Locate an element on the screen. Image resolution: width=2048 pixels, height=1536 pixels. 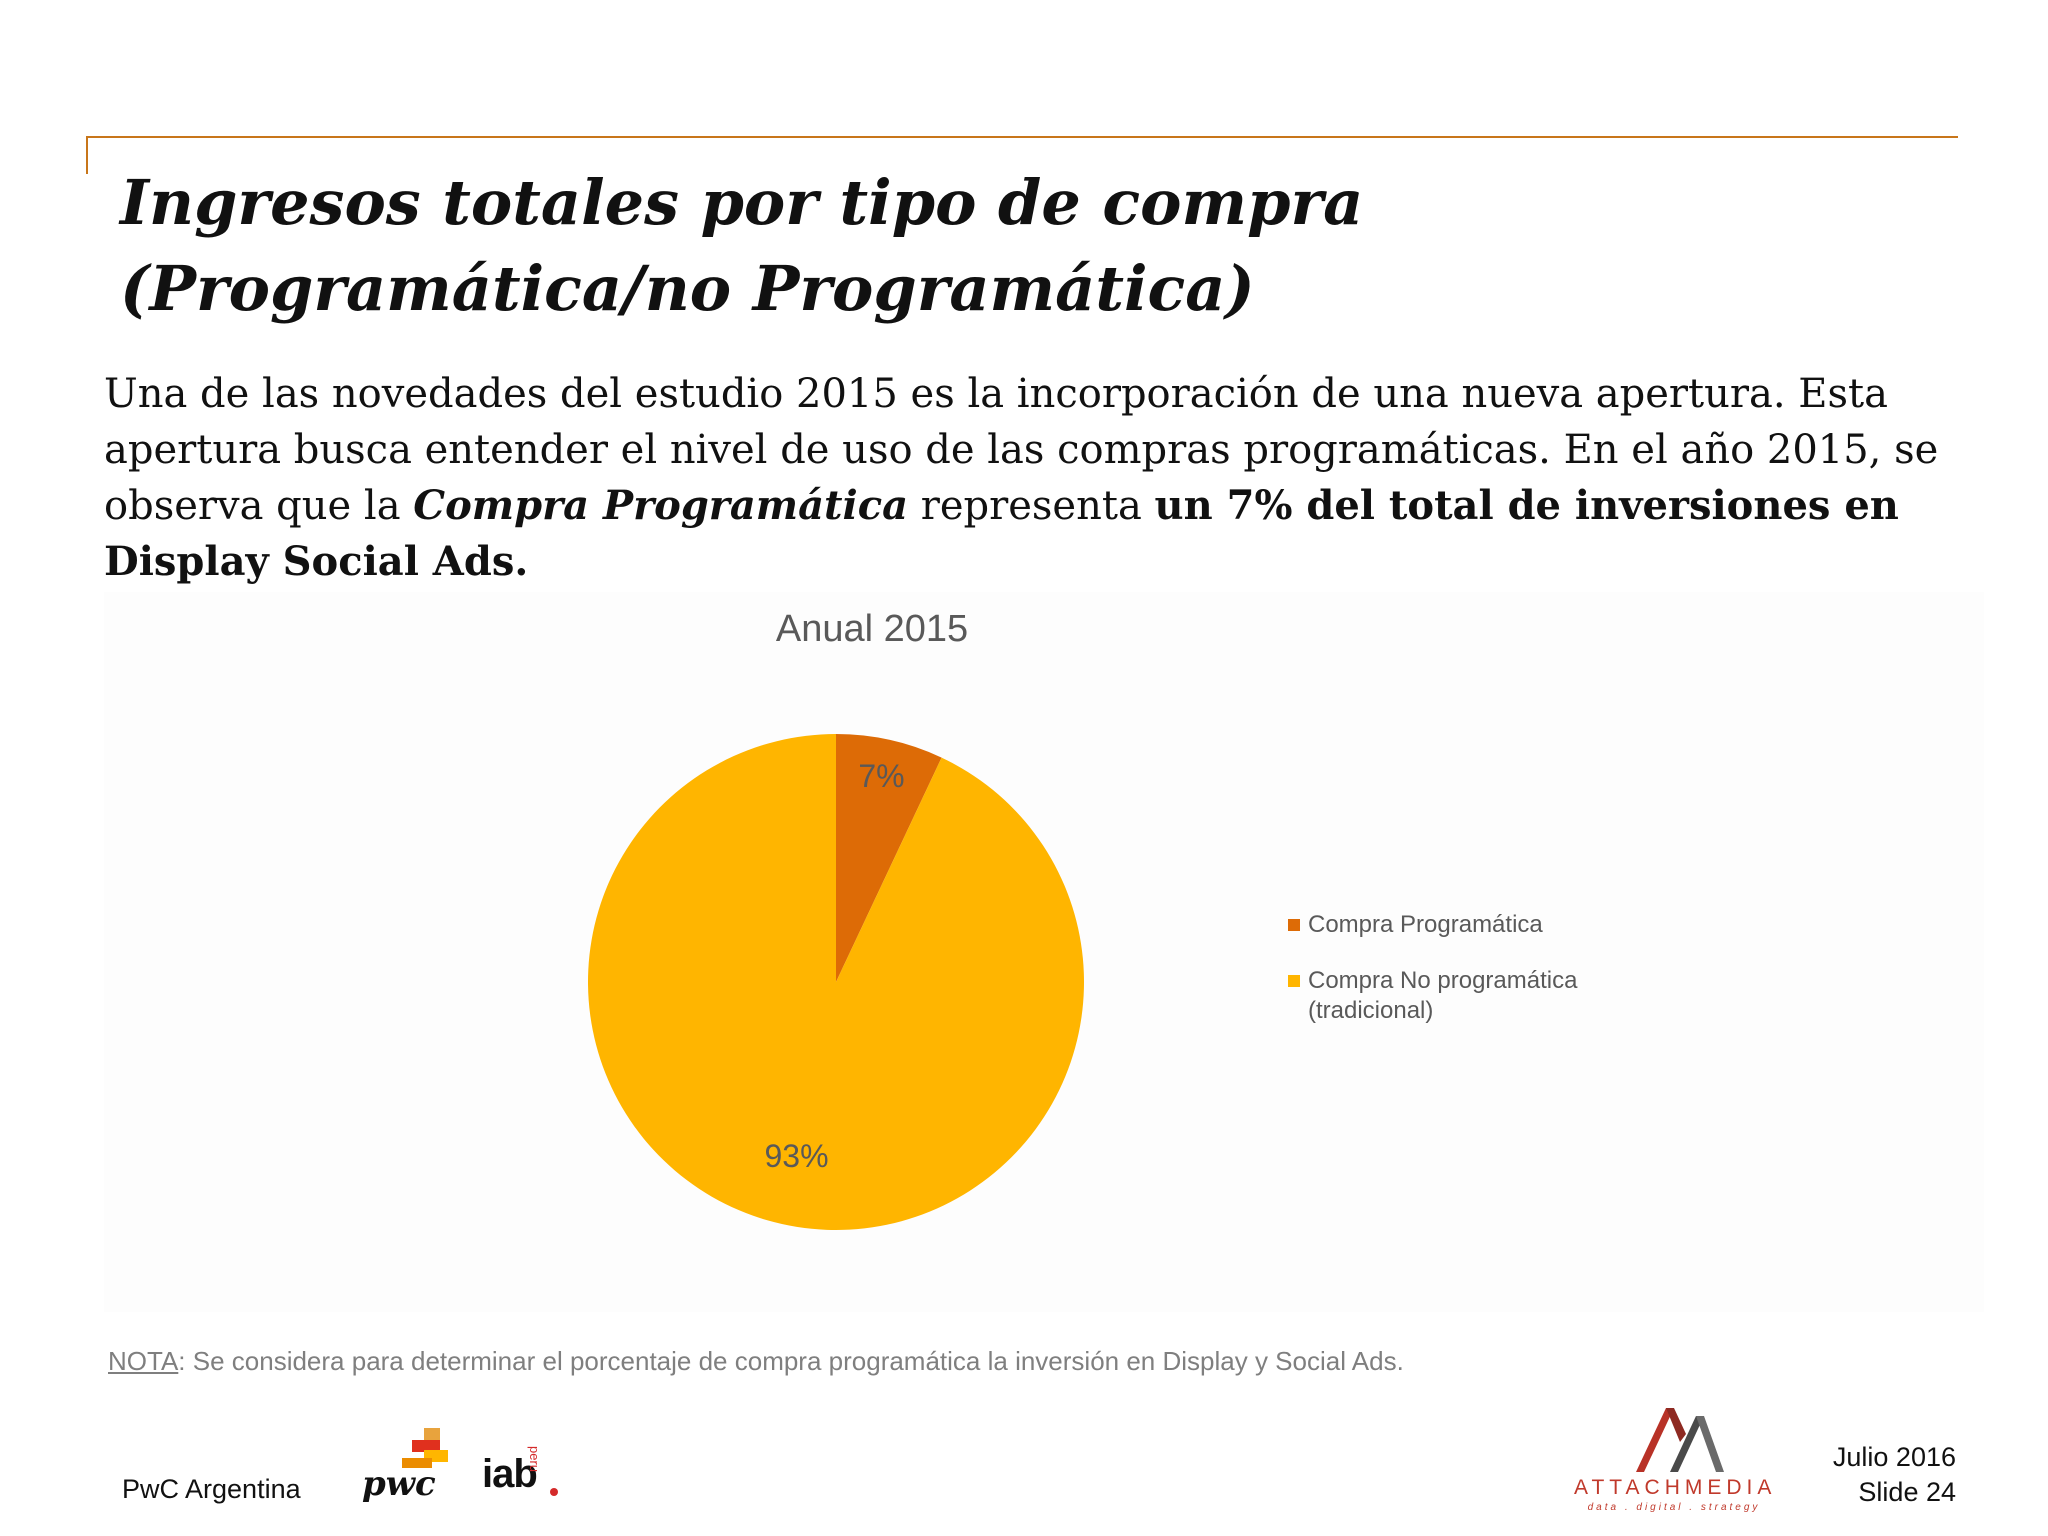
chart-title: Anual 2015 is located at coordinates (872, 629).